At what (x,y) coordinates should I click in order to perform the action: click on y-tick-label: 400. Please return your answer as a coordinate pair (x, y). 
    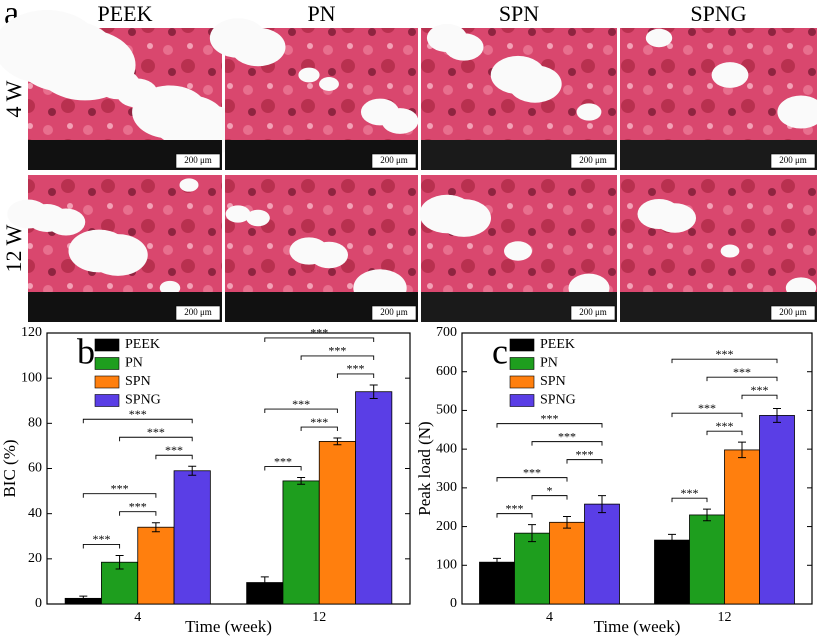
    Looking at the image, I should click on (446, 448).